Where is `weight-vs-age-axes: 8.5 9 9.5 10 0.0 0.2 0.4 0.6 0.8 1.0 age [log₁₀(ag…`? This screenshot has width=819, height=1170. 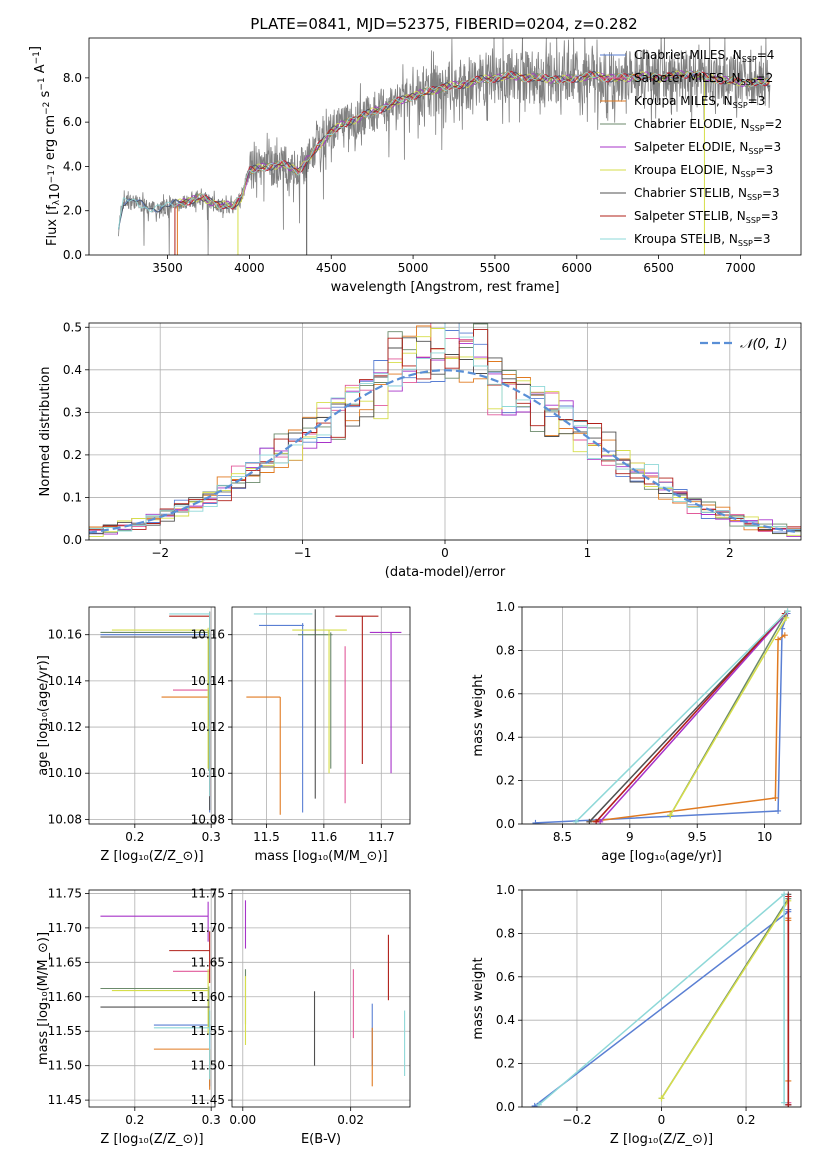 weight-vs-age-axes: 8.5 9 9.5 10 0.0 0.2 0.4 0.6 0.8 1.0 age [log₁₀(ag… is located at coordinates (636, 732).